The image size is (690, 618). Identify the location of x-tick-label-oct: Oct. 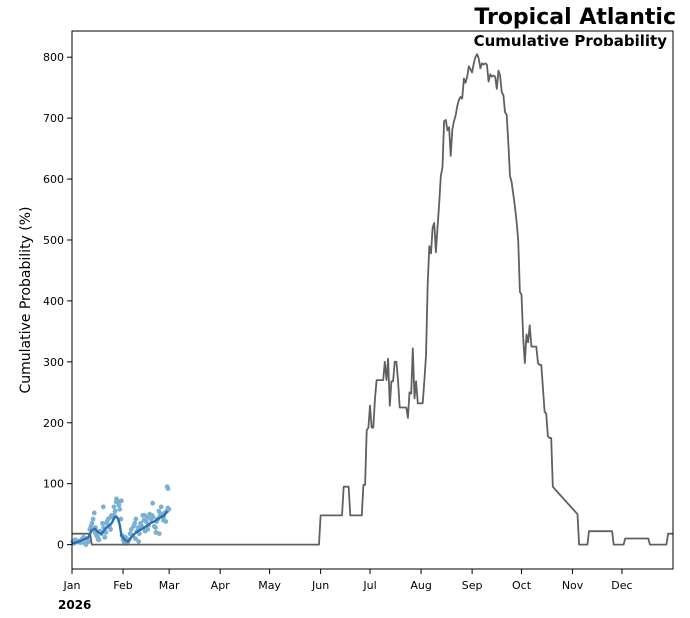
(522, 585).